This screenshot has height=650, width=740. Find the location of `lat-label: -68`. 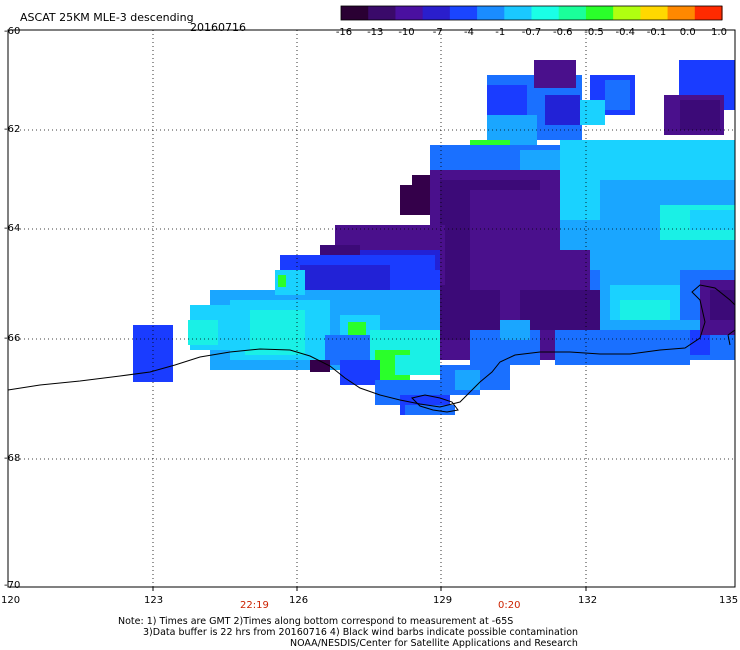

lat-label: -68 is located at coordinates (12, 458).